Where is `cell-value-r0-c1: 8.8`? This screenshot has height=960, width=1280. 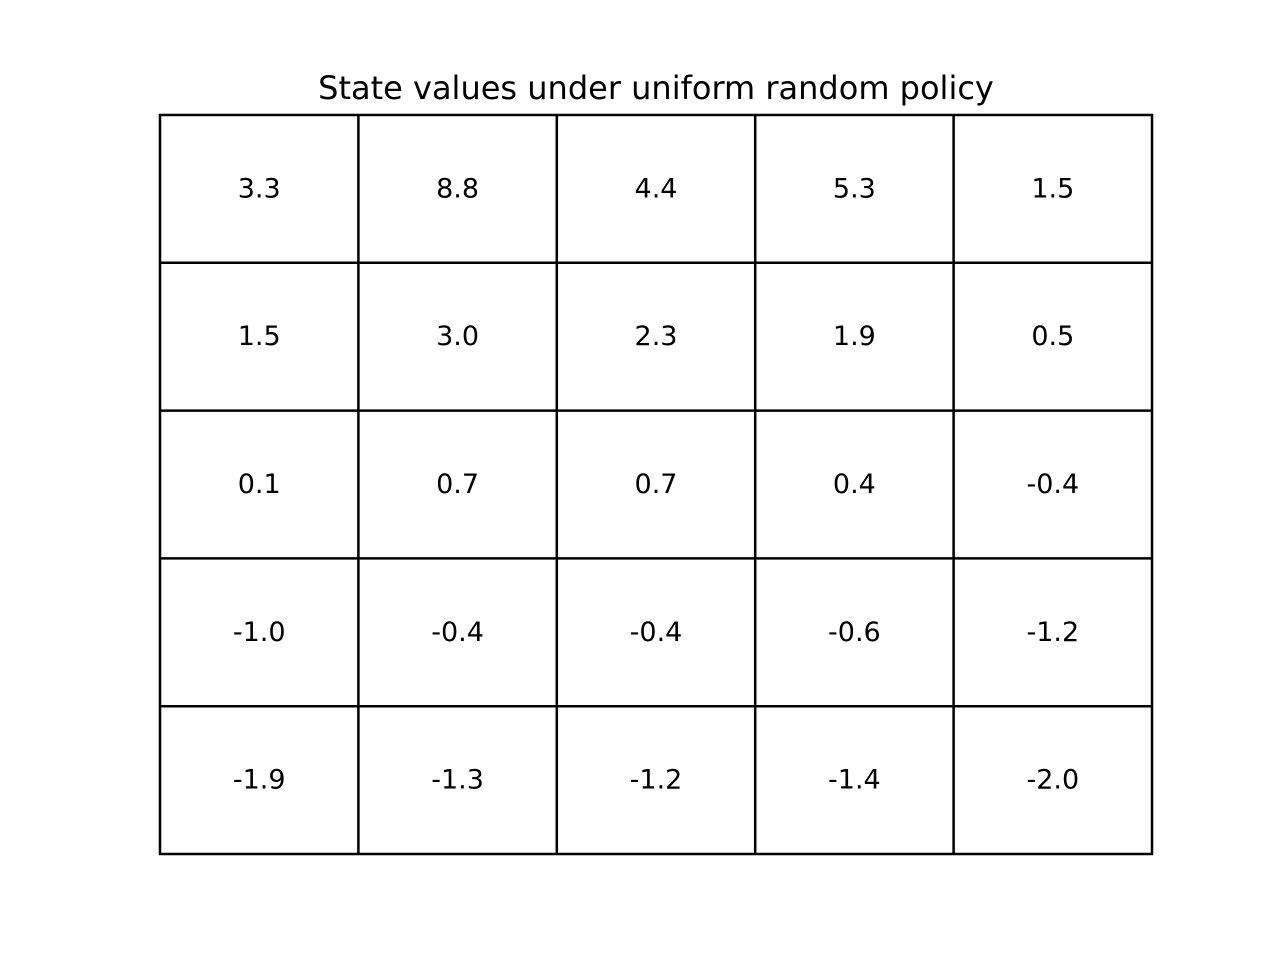
cell-value-r0-c1: 8.8 is located at coordinates (457, 188).